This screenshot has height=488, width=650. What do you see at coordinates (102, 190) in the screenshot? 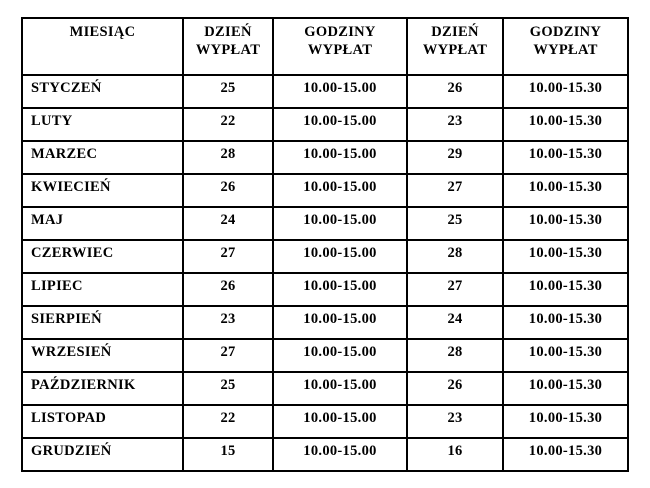
I see `month-cell: KWIECIEŃ` at bounding box center [102, 190].